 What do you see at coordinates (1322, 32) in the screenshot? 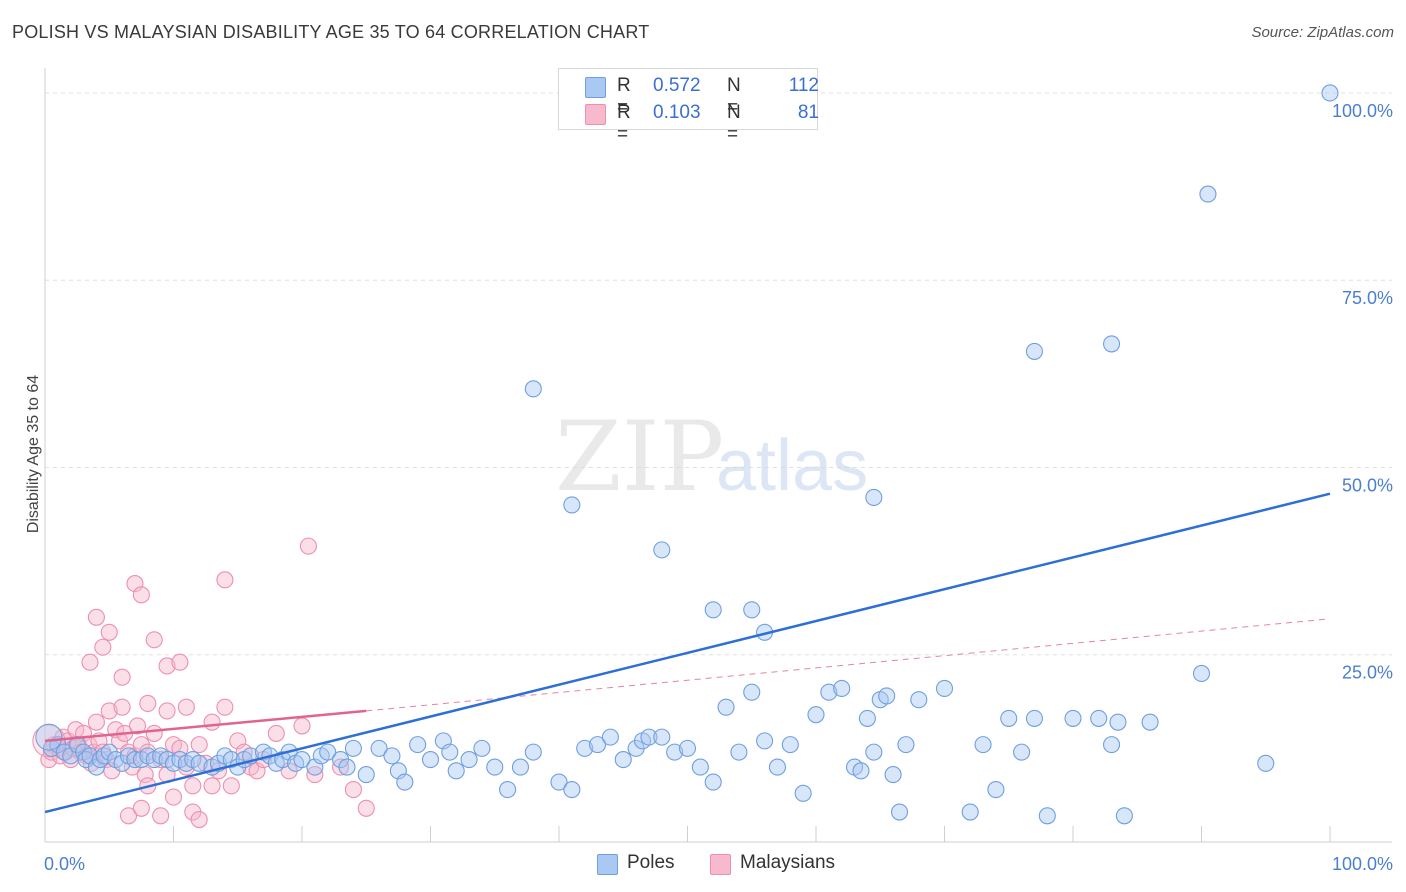
I see `source-label: Source: ZipAtlas.com` at bounding box center [1322, 32].